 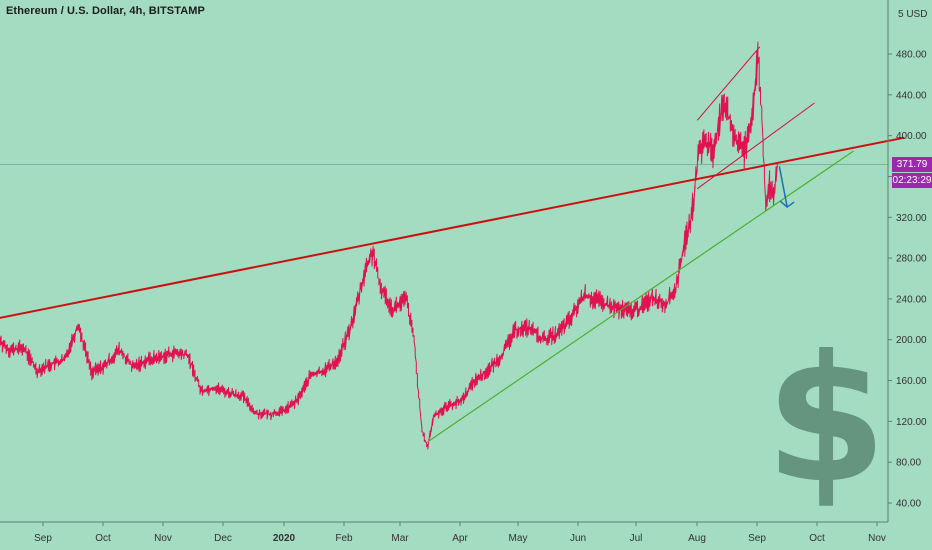 What do you see at coordinates (578, 538) in the screenshot?
I see `x-tick-label: Jun` at bounding box center [578, 538].